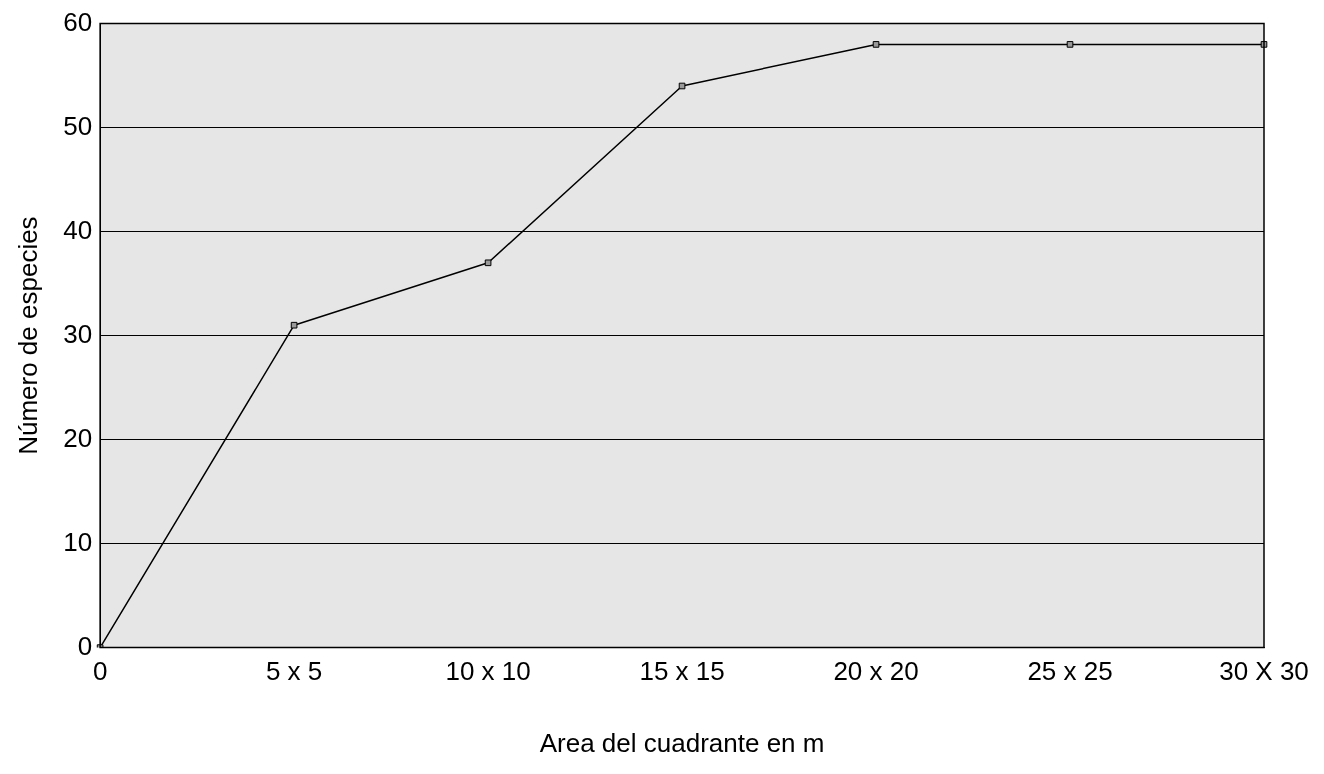 Image resolution: width=1324 pixels, height=774 pixels. I want to click on x-tick-label: 25 x 25, so click(1070, 671).